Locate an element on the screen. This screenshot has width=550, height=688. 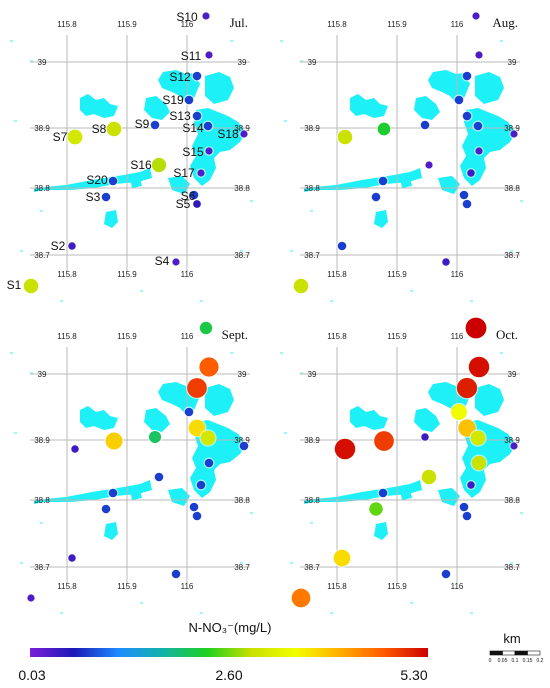
station-point-s8 is located at coordinates (384, 129).